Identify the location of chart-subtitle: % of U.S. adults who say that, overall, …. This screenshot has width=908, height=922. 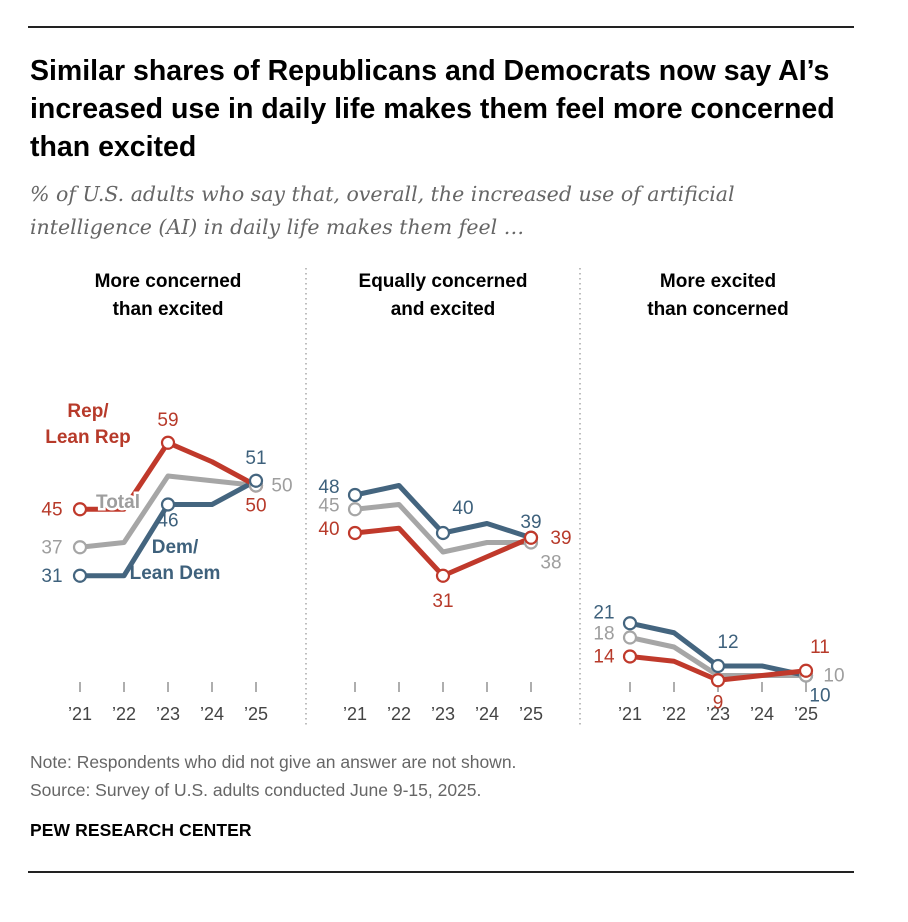
(382, 210).